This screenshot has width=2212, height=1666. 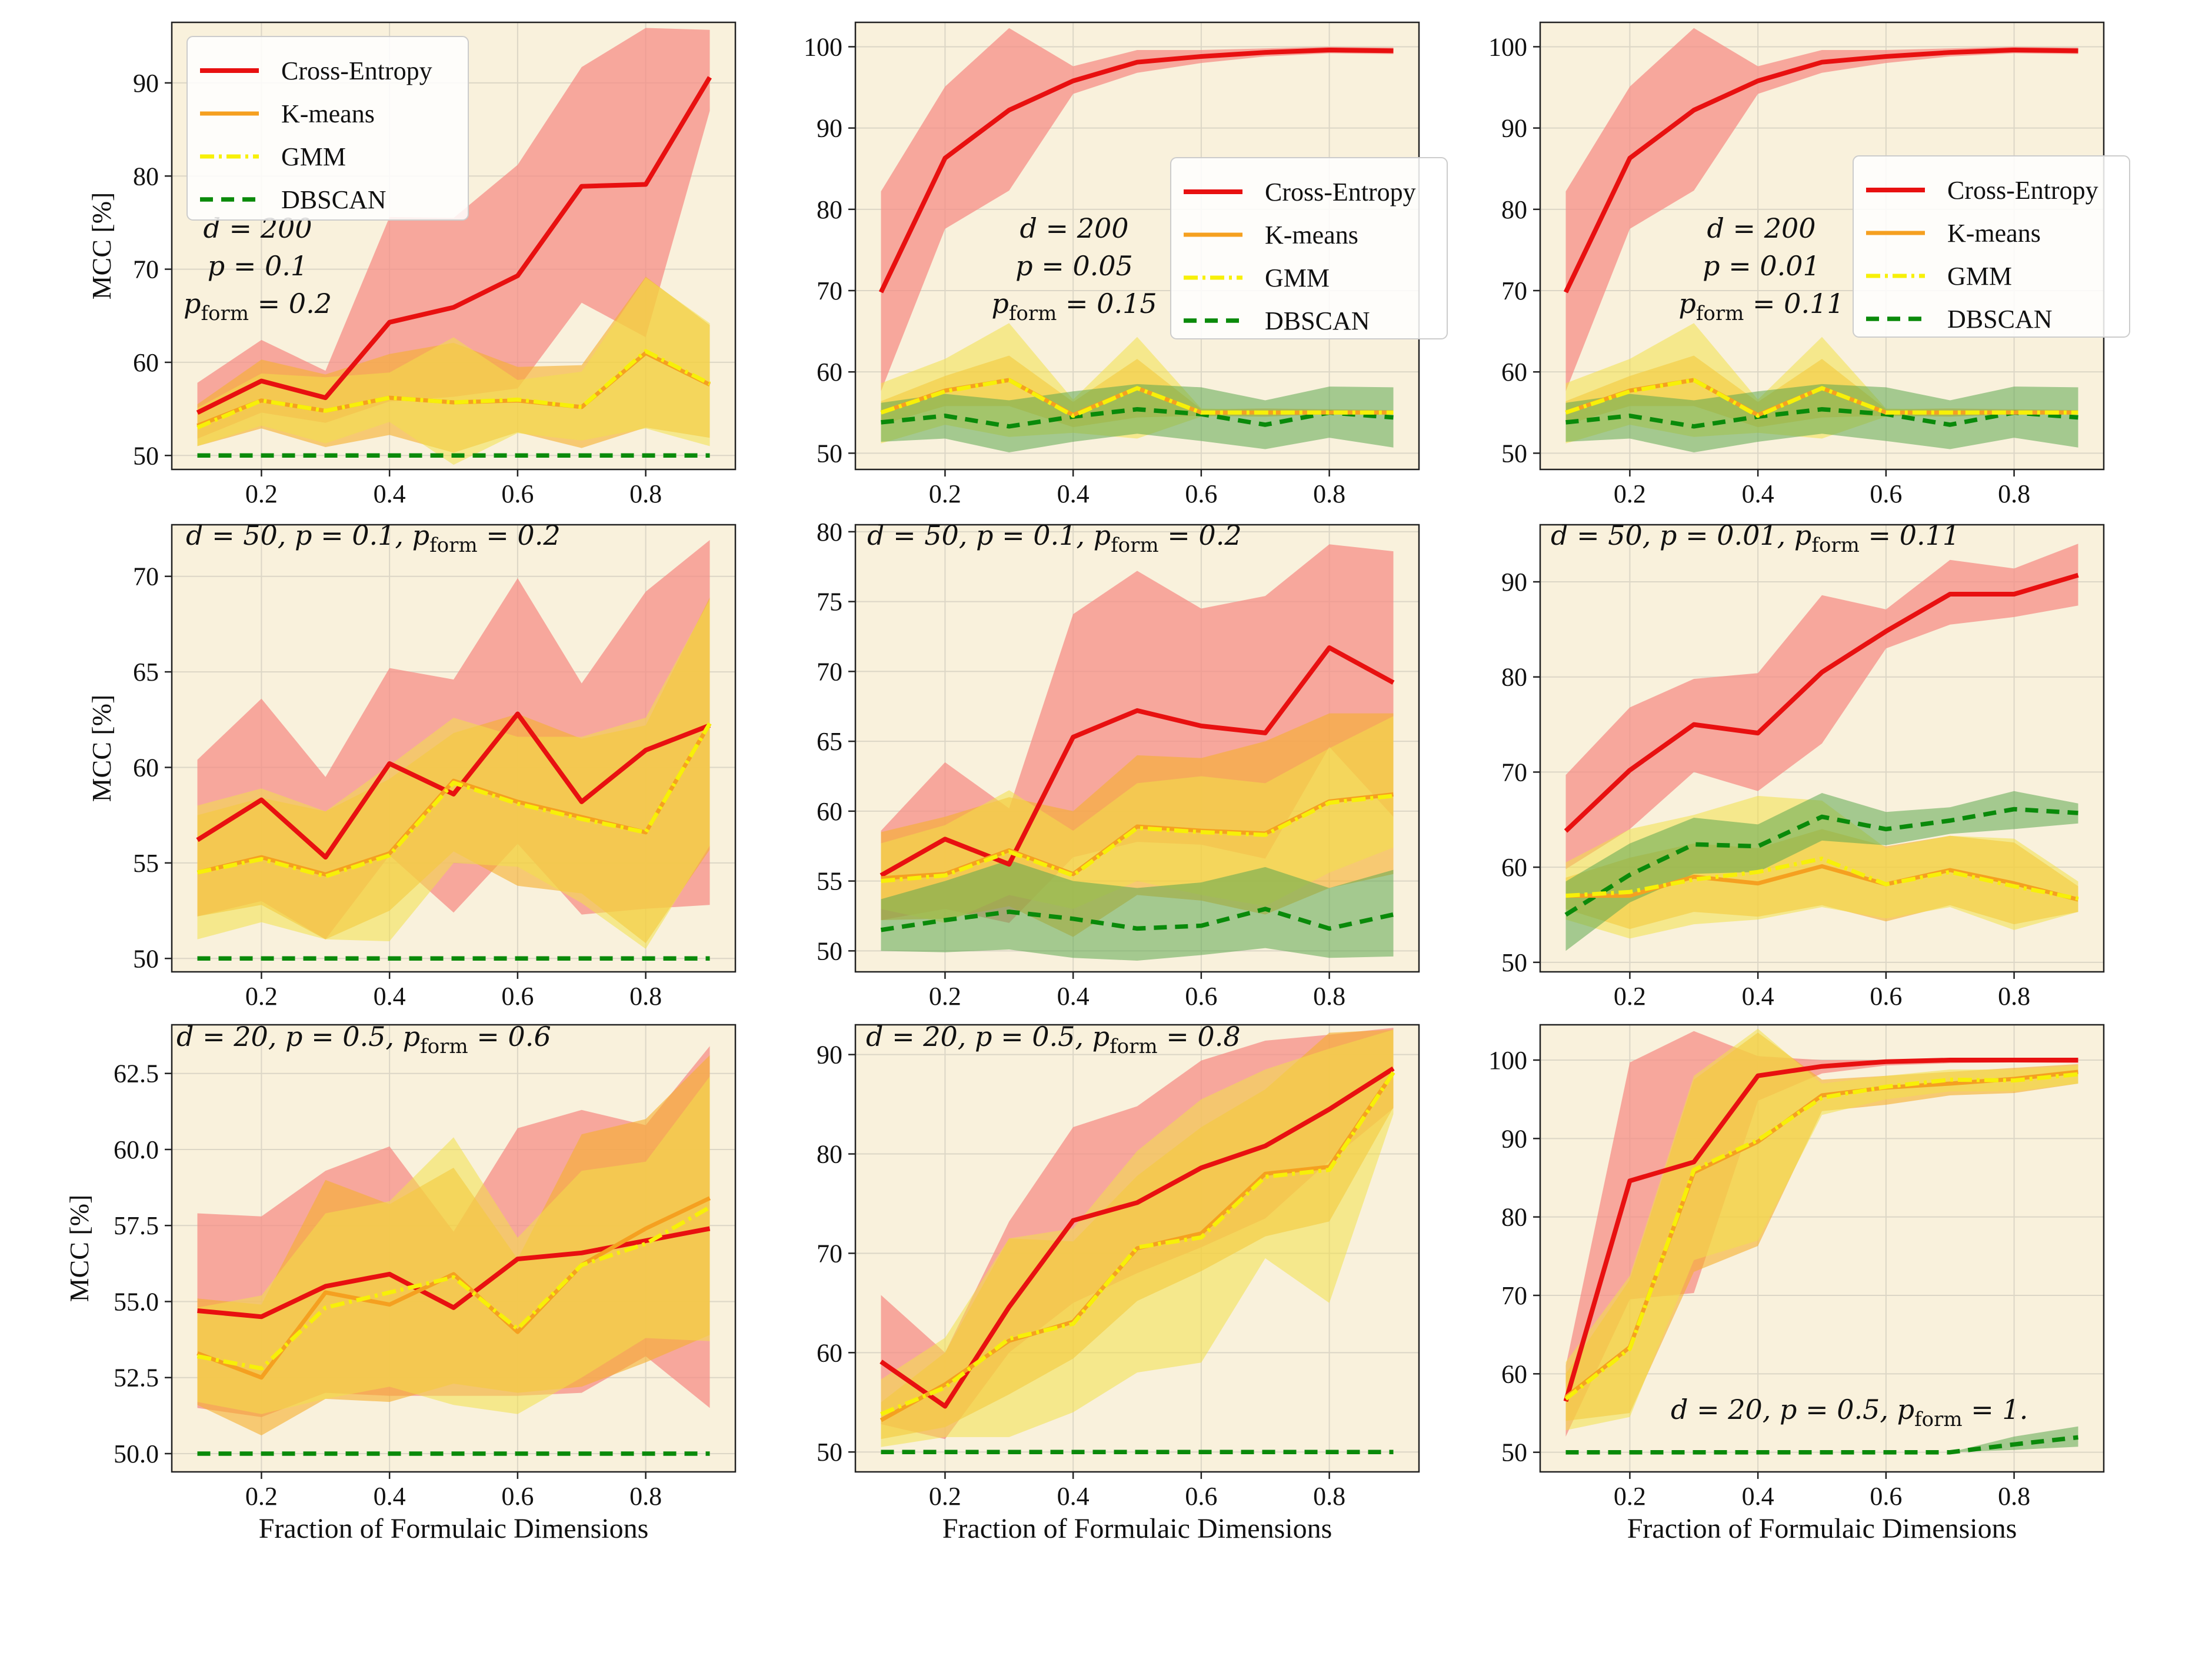 I want to click on legend-label-ce: Cross-Entropy, so click(x=356, y=70).